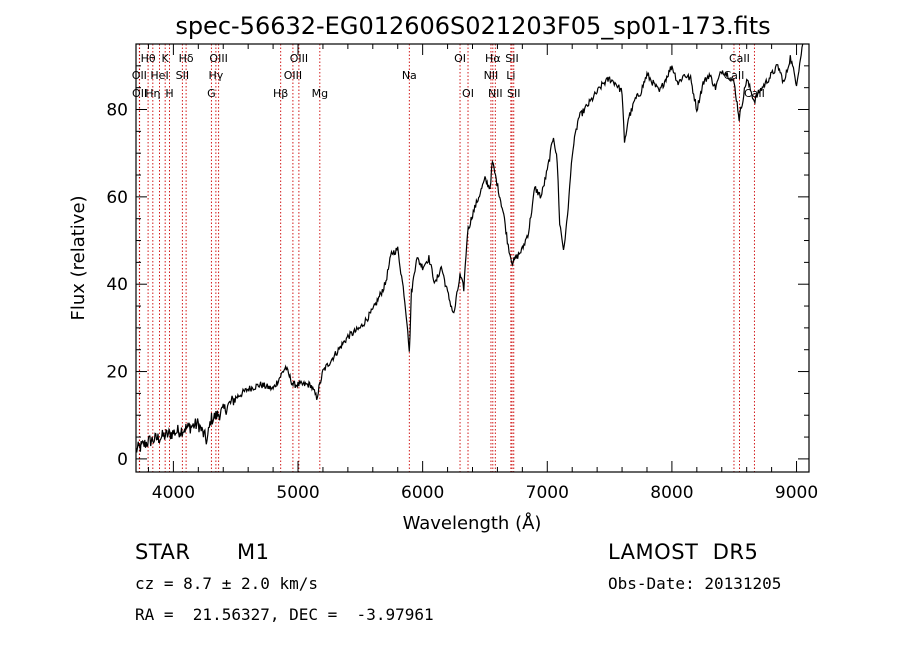  What do you see at coordinates (293, 75) in the screenshot?
I see `line-label-13: OIII` at bounding box center [293, 75].